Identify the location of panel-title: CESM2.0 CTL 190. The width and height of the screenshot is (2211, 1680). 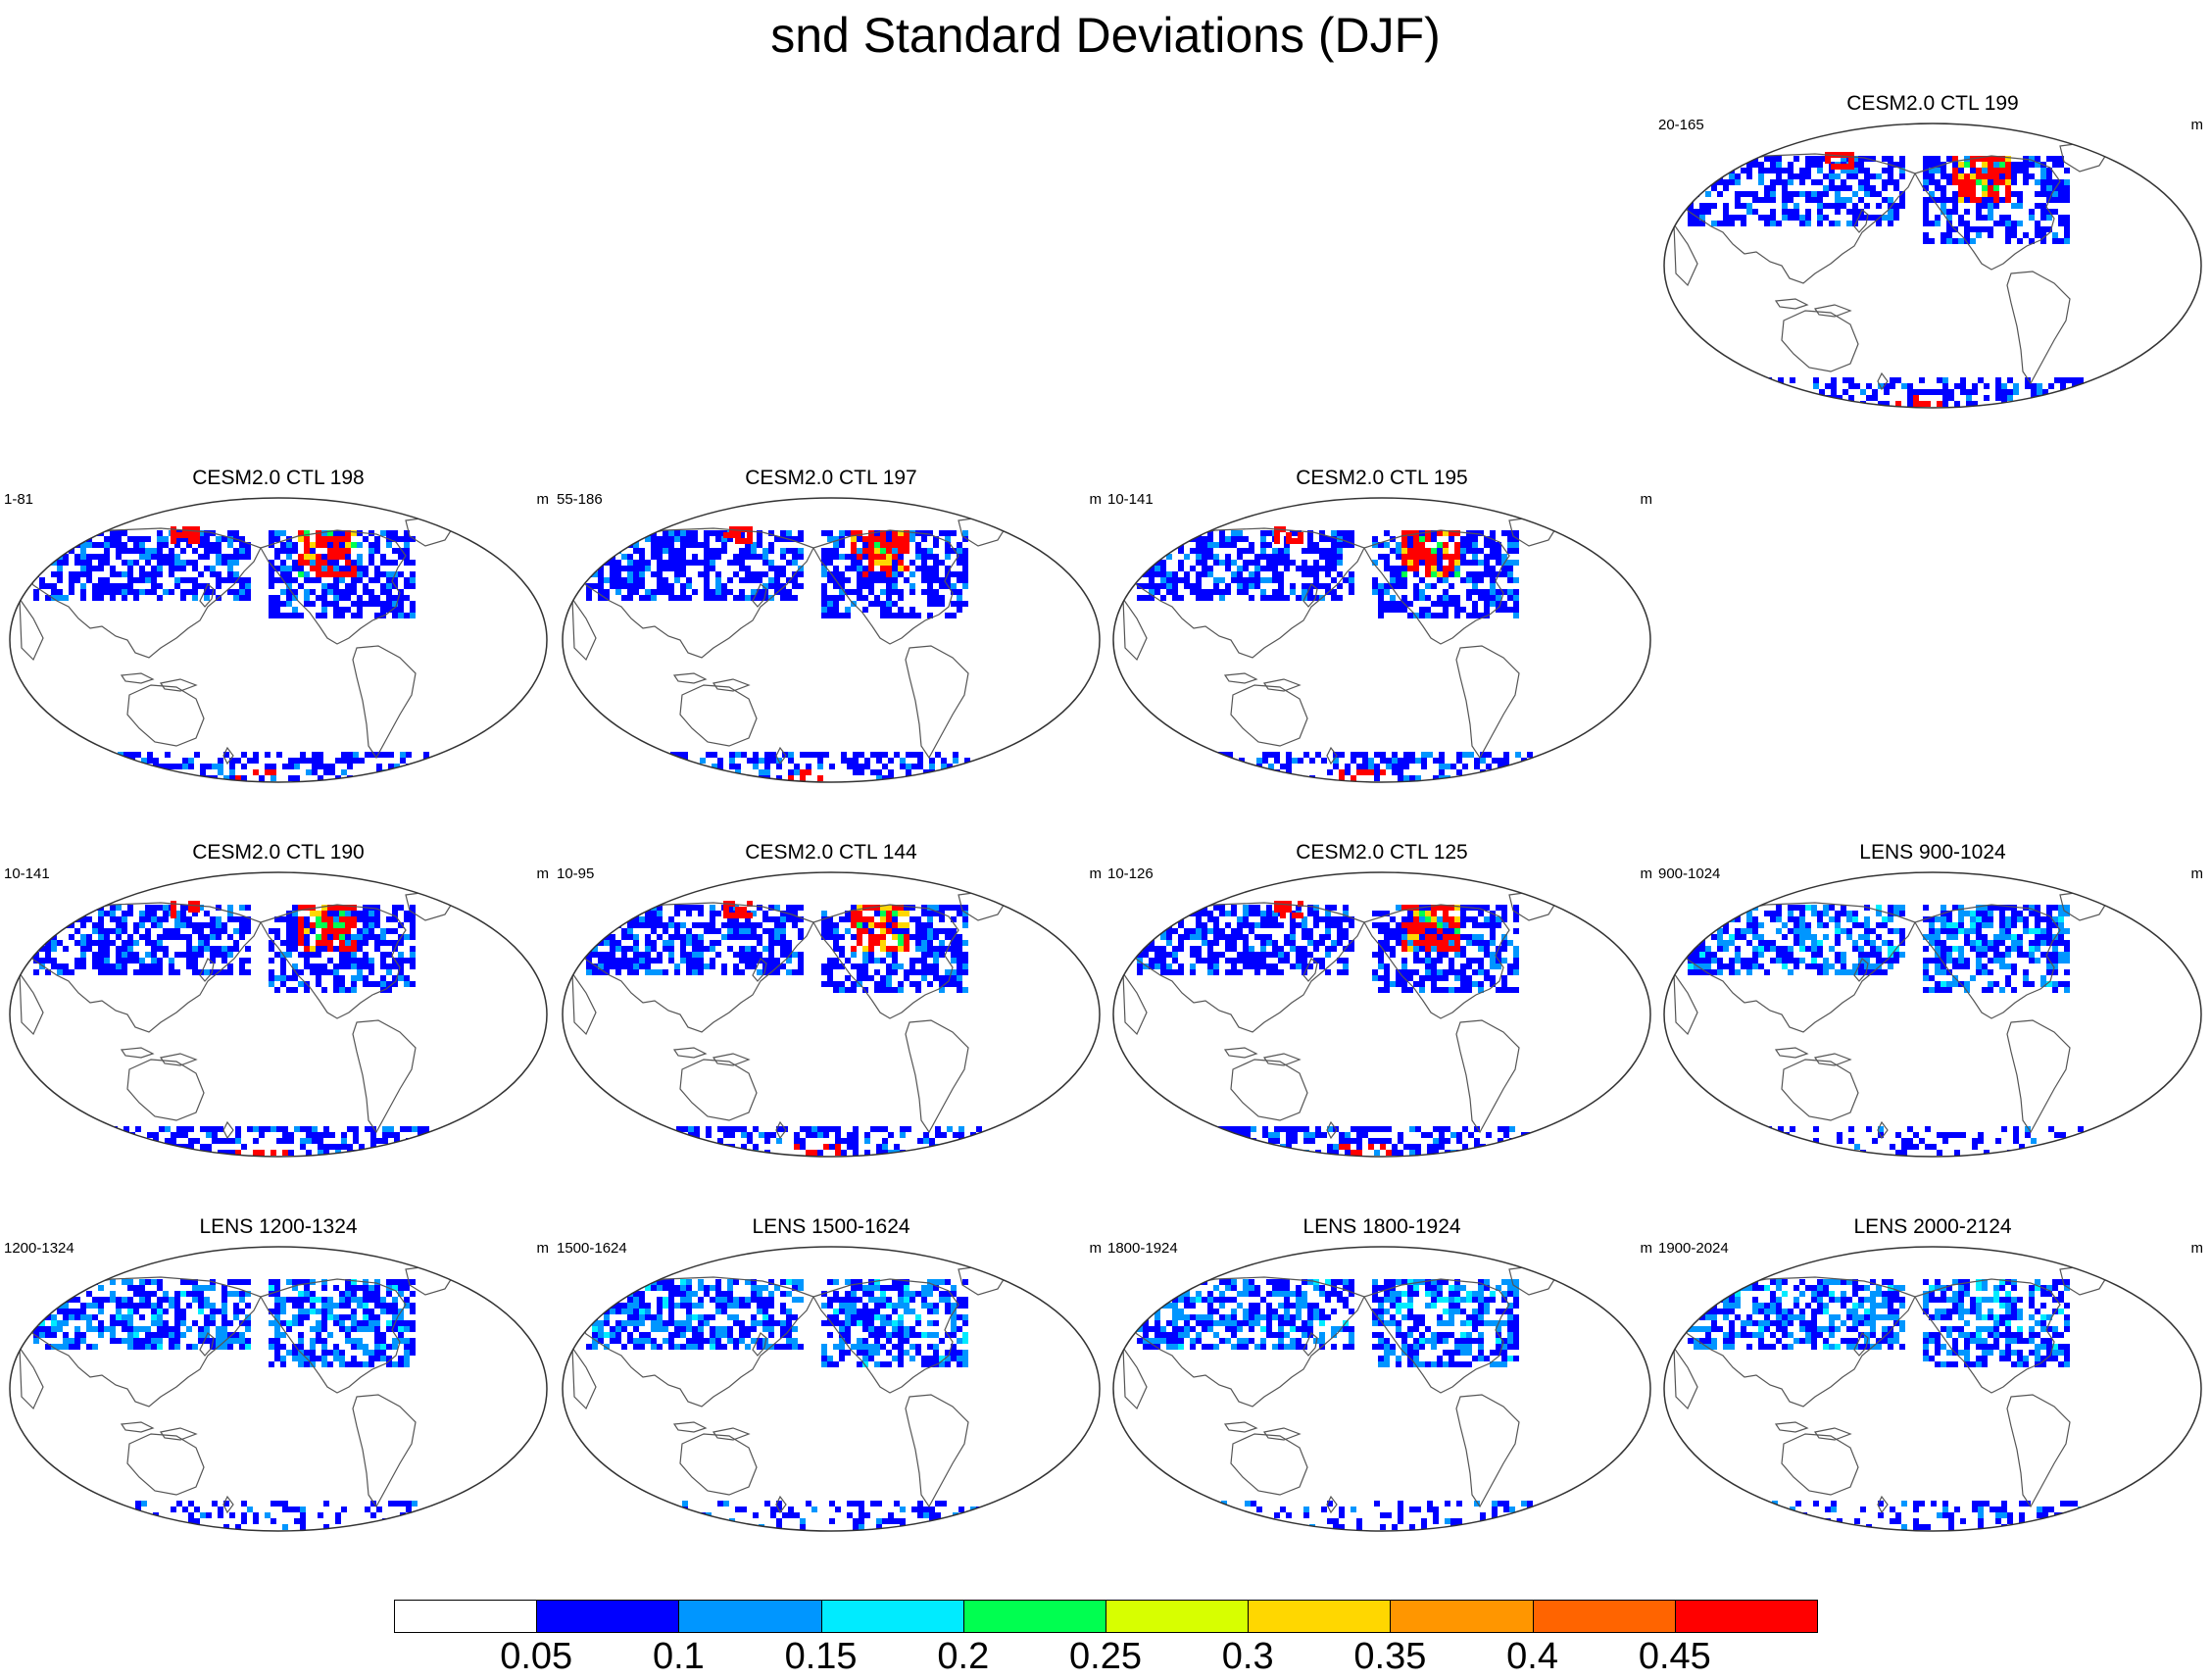
(278, 852).